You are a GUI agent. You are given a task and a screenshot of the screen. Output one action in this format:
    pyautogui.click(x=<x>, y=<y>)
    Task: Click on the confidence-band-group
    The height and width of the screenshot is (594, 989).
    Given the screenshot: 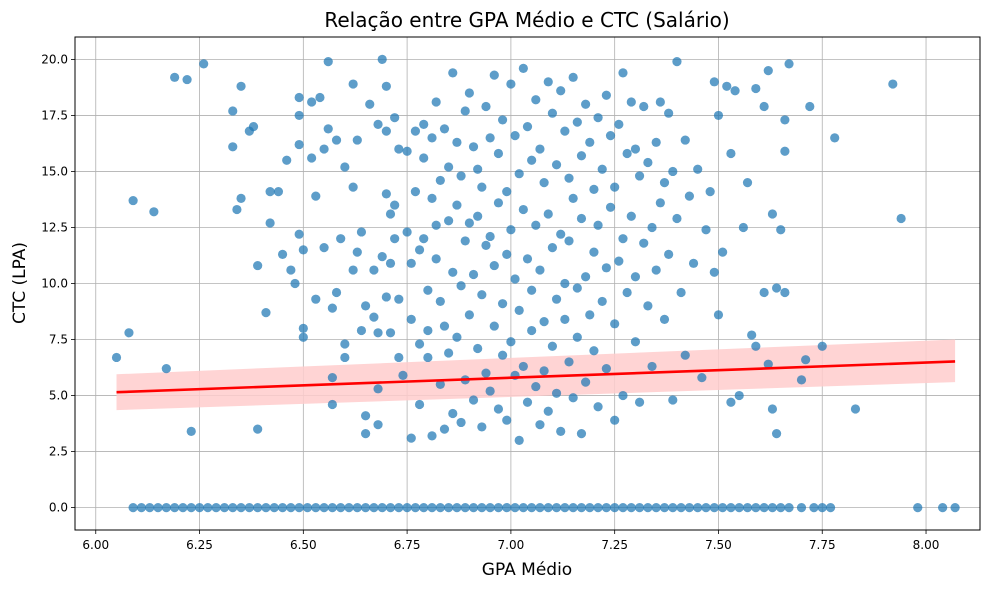 What is the action you would take?
    pyautogui.click(x=536, y=375)
    